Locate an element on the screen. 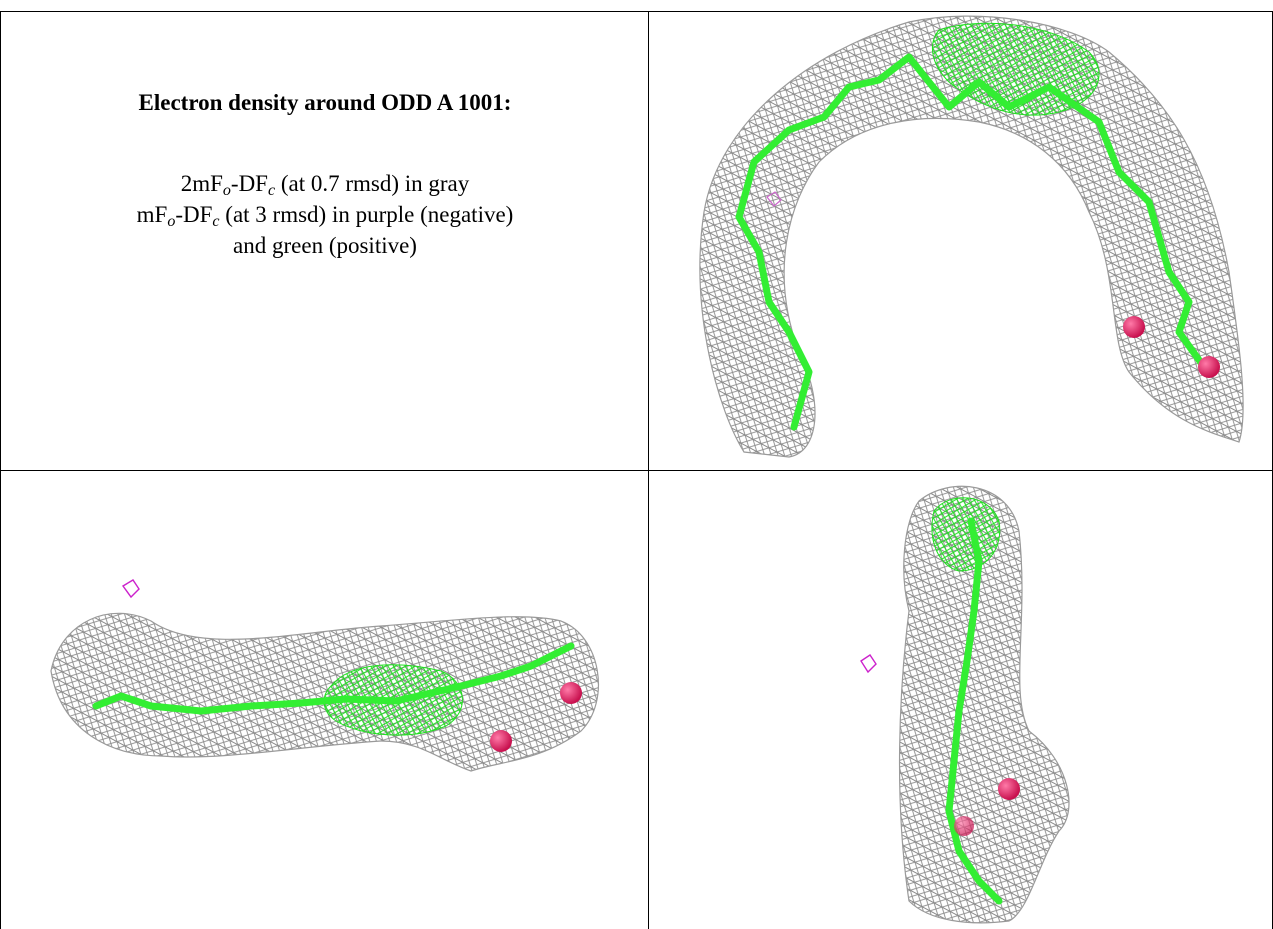  table-divider-horizontal is located at coordinates (636, 470).